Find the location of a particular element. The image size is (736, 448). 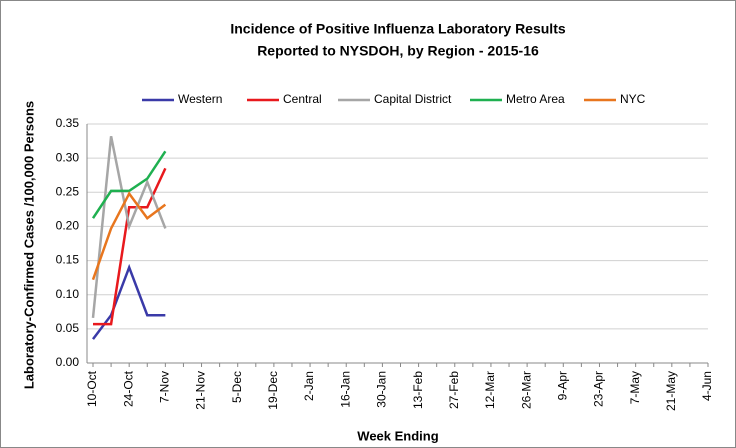

y-tick-label: 0.35 is located at coordinates (68, 123).